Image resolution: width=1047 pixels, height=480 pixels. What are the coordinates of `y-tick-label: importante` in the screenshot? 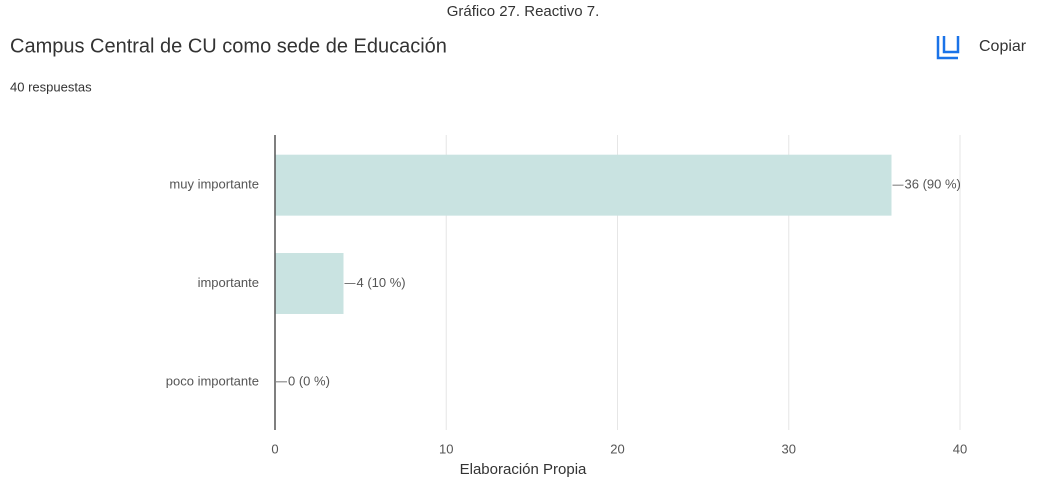 It's located at (228, 282).